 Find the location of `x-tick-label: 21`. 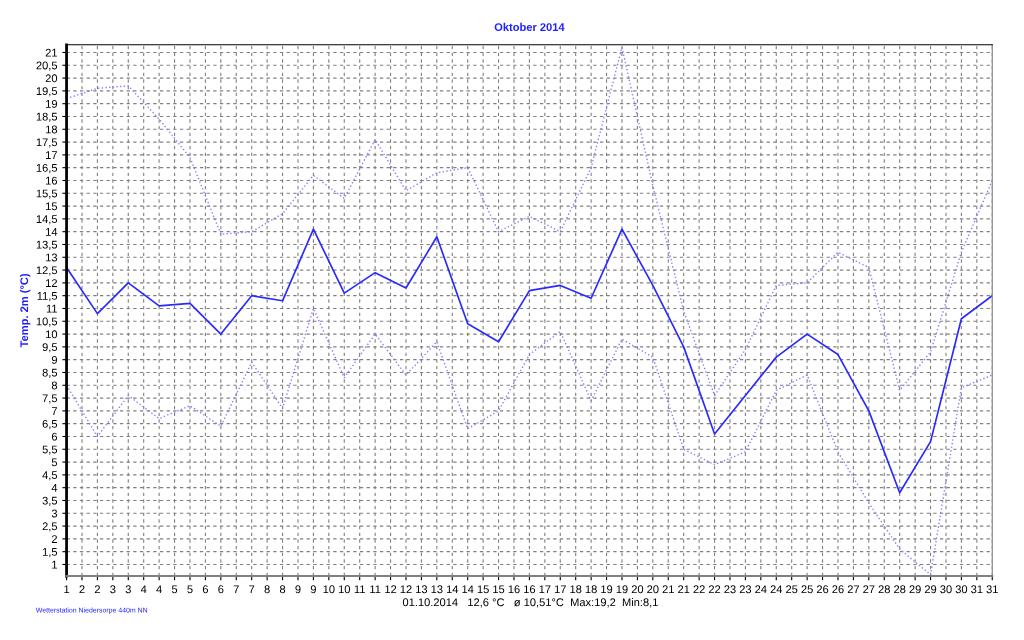

x-tick-label: 21 is located at coordinates (668, 589).